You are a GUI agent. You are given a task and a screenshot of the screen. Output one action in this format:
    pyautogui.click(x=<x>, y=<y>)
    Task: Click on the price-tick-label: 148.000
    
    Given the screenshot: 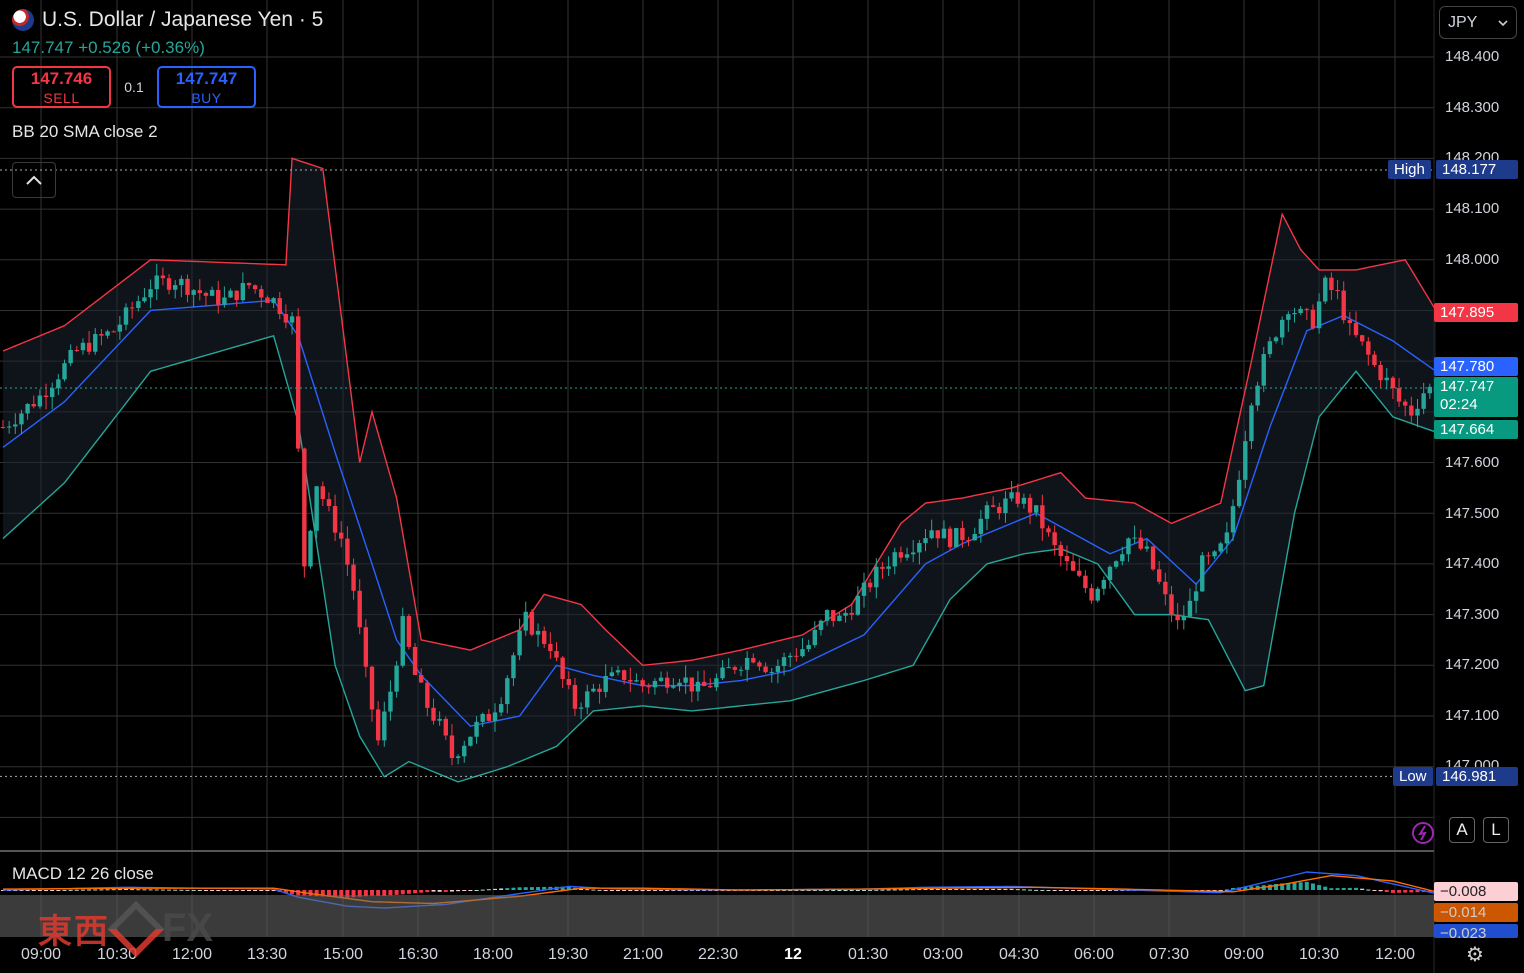 What is the action you would take?
    pyautogui.click(x=1472, y=259)
    